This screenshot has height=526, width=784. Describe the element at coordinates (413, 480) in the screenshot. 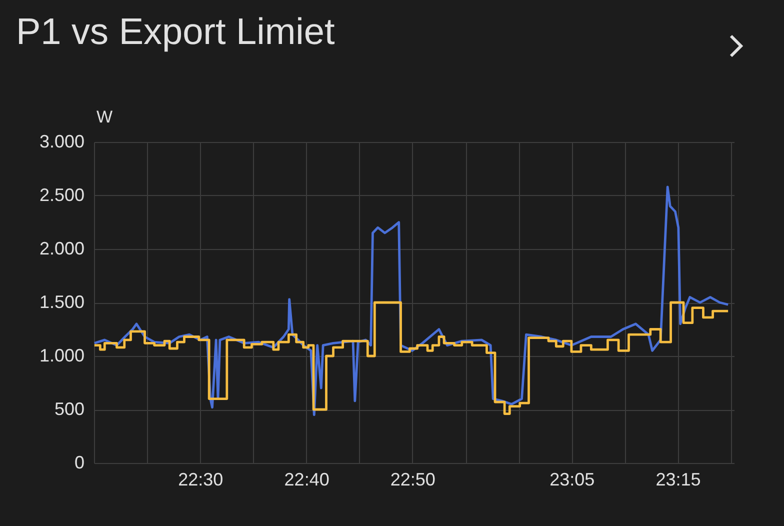

I see `x-tick-label: 22:50` at that location.